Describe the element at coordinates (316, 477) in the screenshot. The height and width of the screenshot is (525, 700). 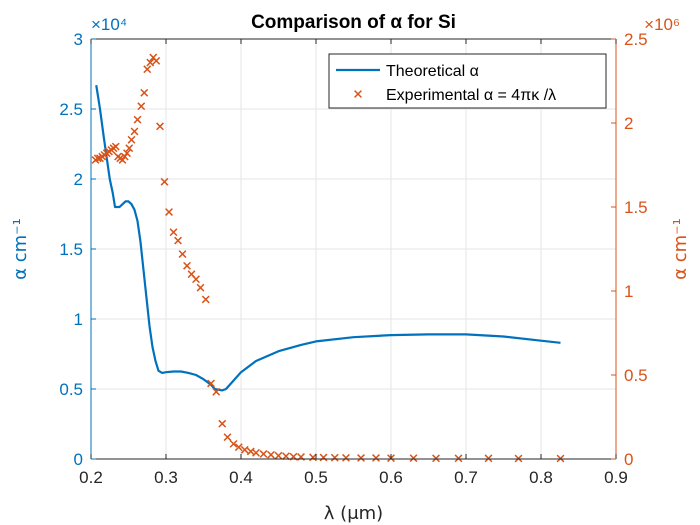
I see `x-tick-label: 0.5` at that location.